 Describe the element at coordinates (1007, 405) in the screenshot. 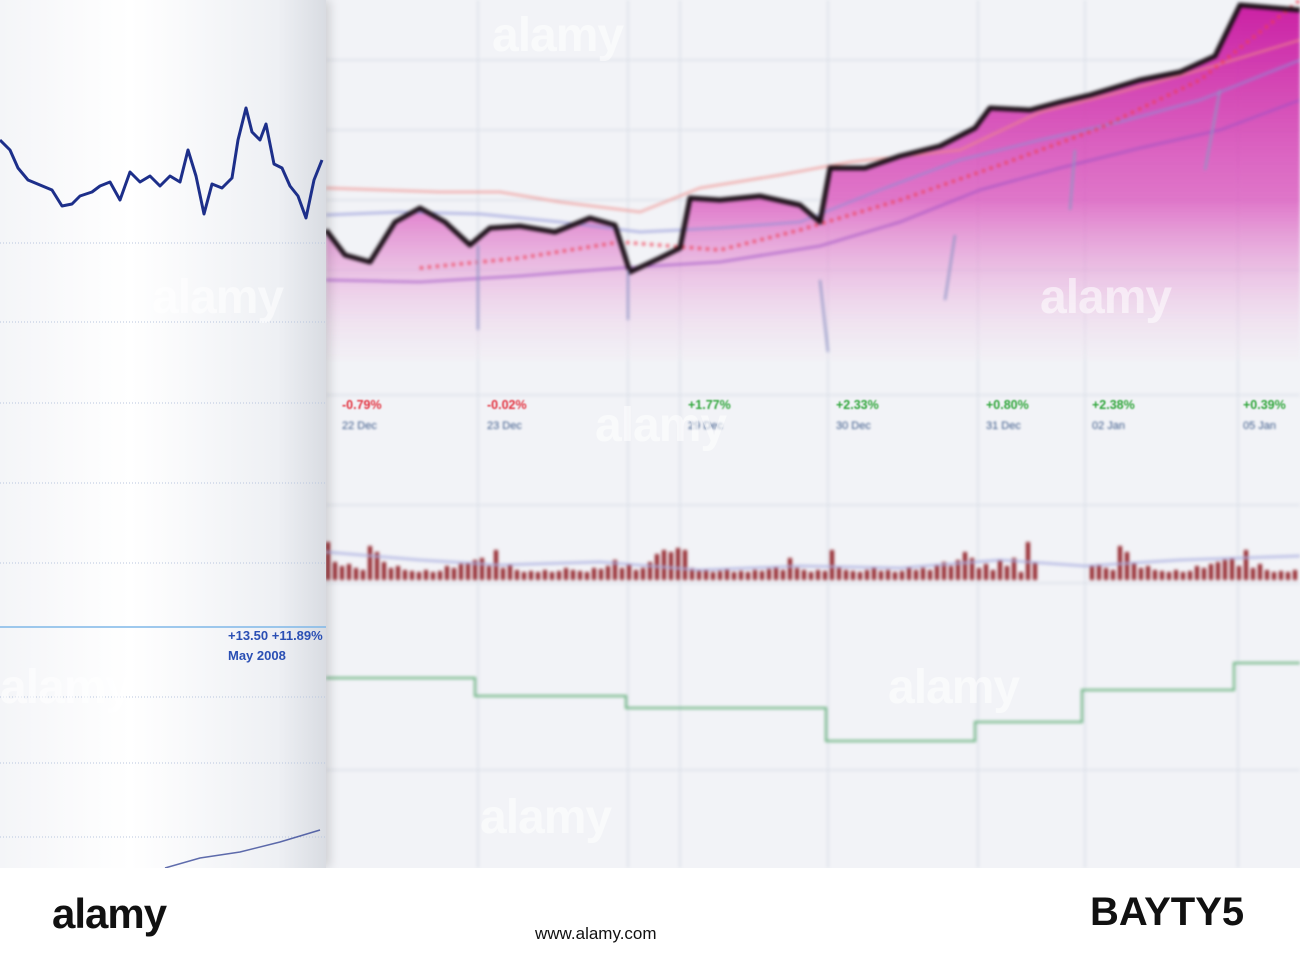

I see `session-change: +0.80%` at that location.